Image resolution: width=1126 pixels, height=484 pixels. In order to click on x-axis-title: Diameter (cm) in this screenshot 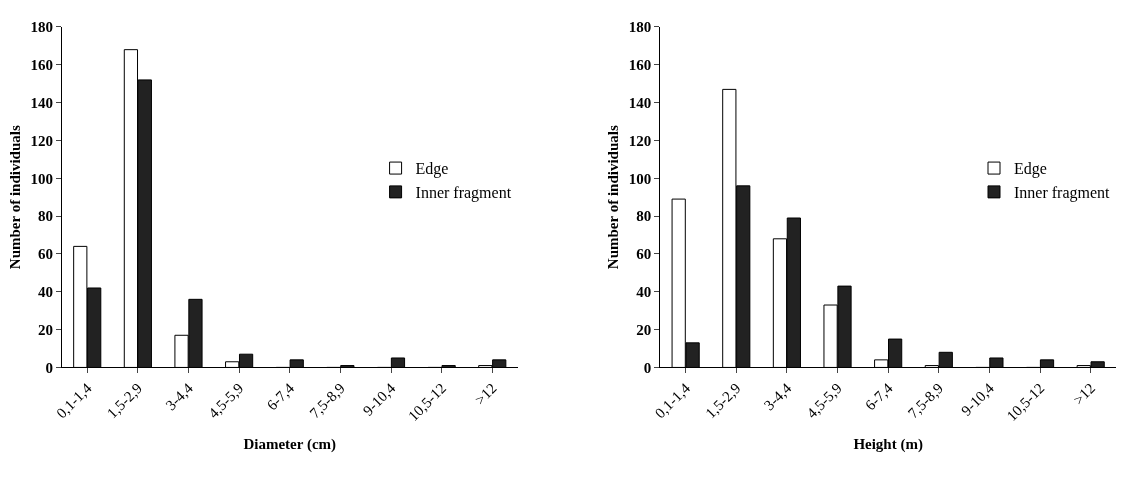, I will do `click(290, 445)`.